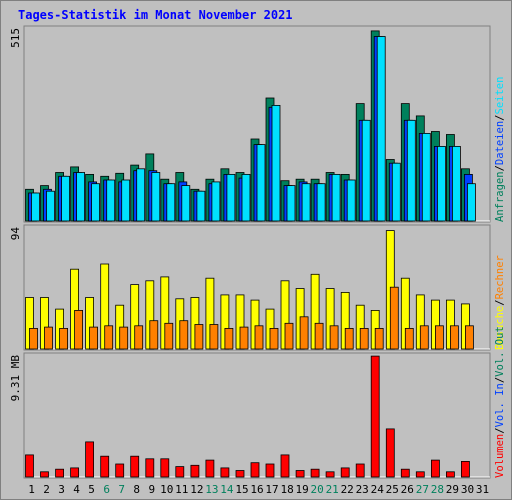 Image resolution: width=512 pixels, height=500 pixels. I want to click on y-max-label: 9.31 MB, so click(15, 378).